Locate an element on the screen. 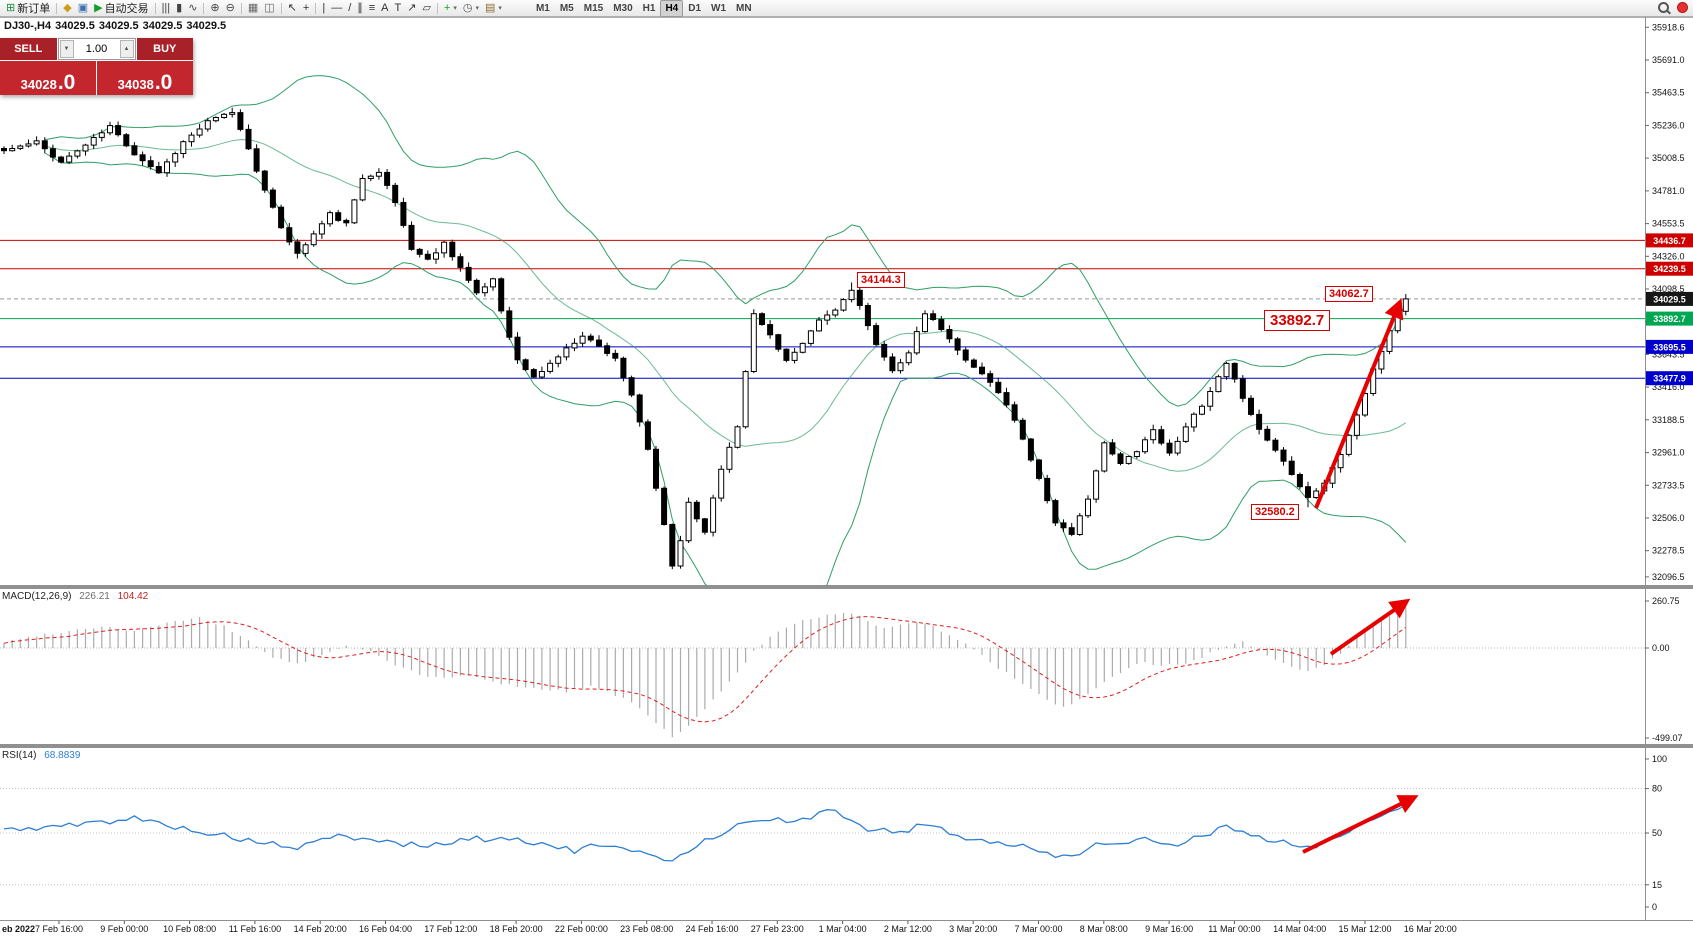 The image size is (1693, 936). svg-text: 7 Mar 00:00 is located at coordinates (1038, 929).